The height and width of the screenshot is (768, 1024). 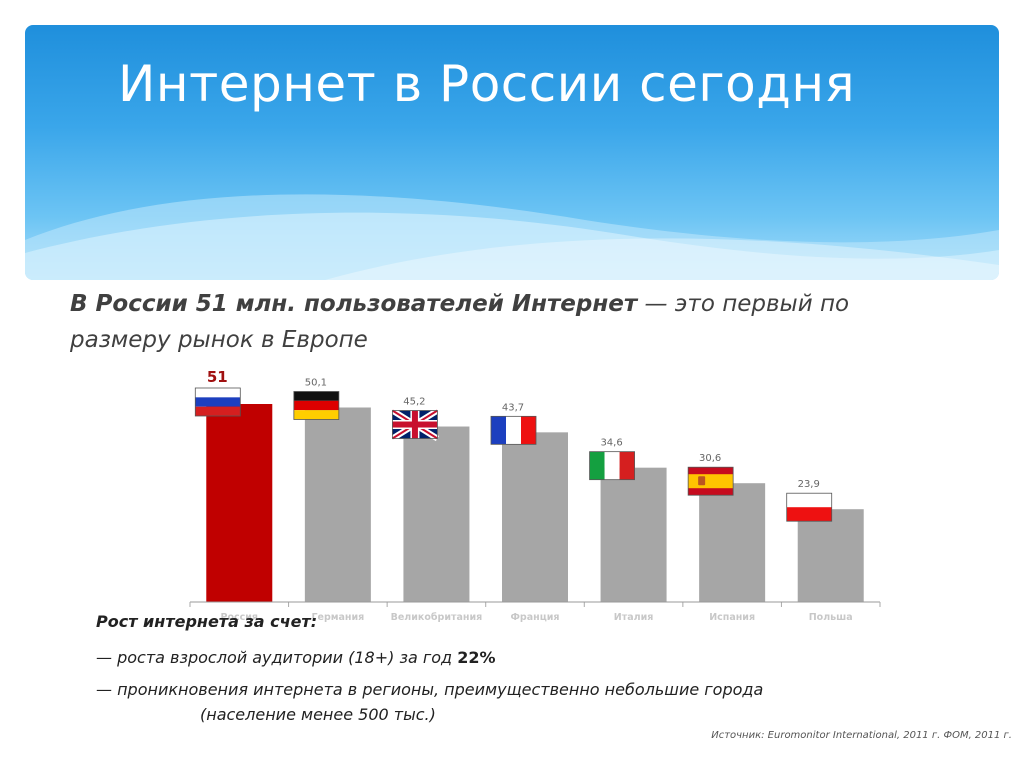 I want to click on notes-heading: Рост интернета за счет:, so click(x=207, y=621).